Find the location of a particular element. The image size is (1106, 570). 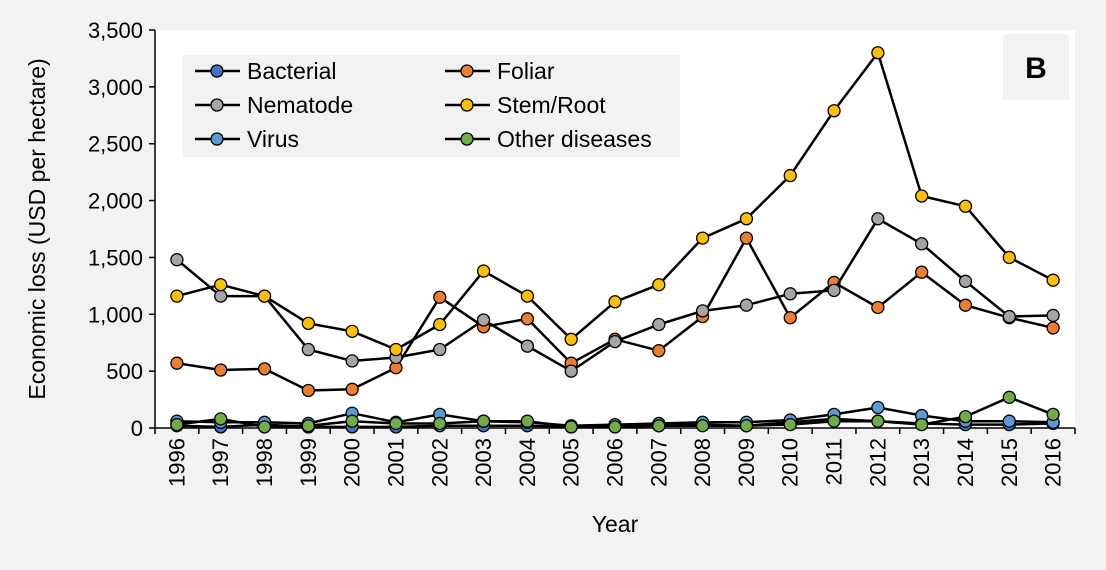

x-tick-label: 2005 is located at coordinates (571, 462).